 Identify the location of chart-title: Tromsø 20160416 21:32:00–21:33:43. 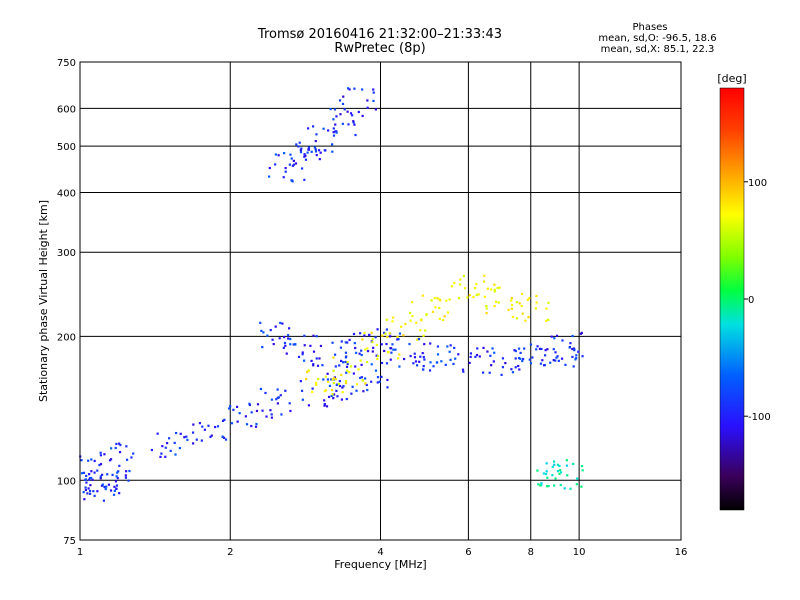
(380, 34).